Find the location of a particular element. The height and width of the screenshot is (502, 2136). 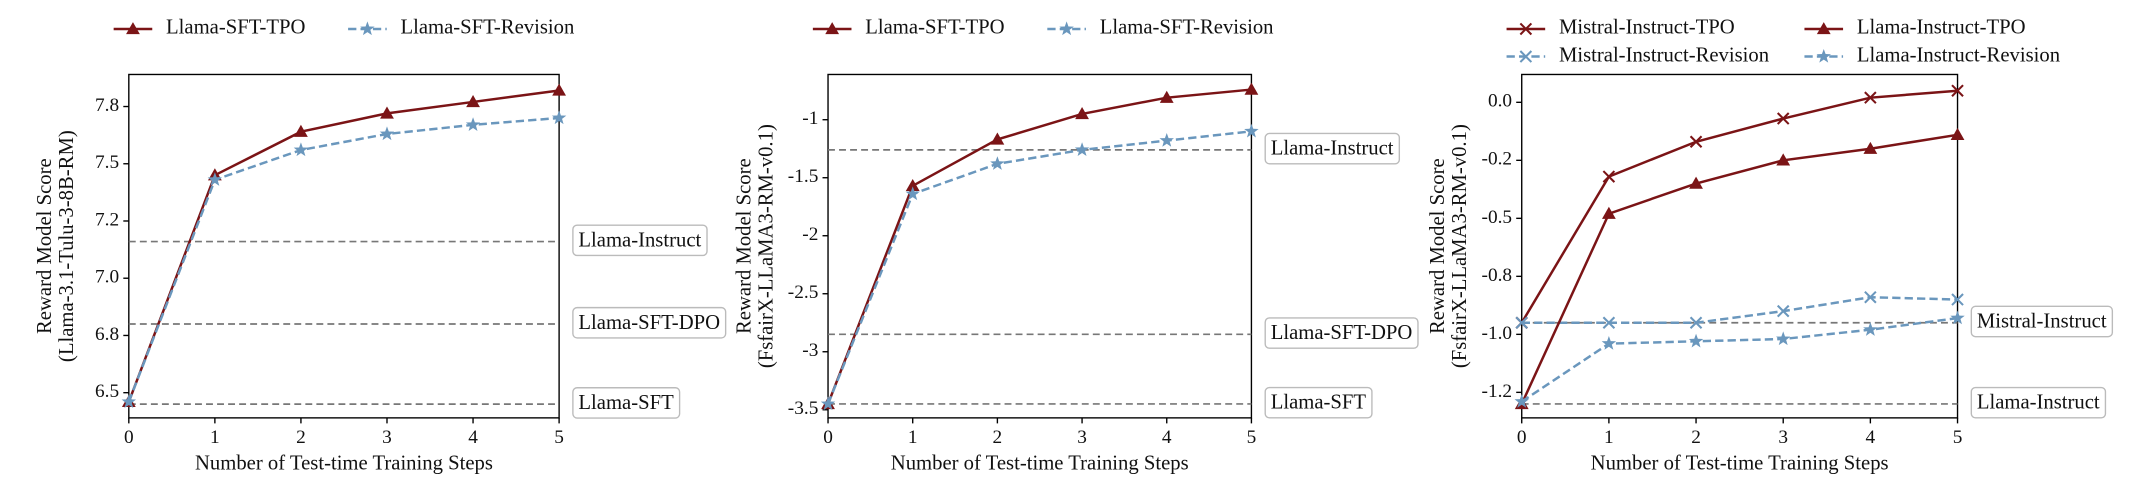

y-tick-label: -2 is located at coordinates (810, 234).